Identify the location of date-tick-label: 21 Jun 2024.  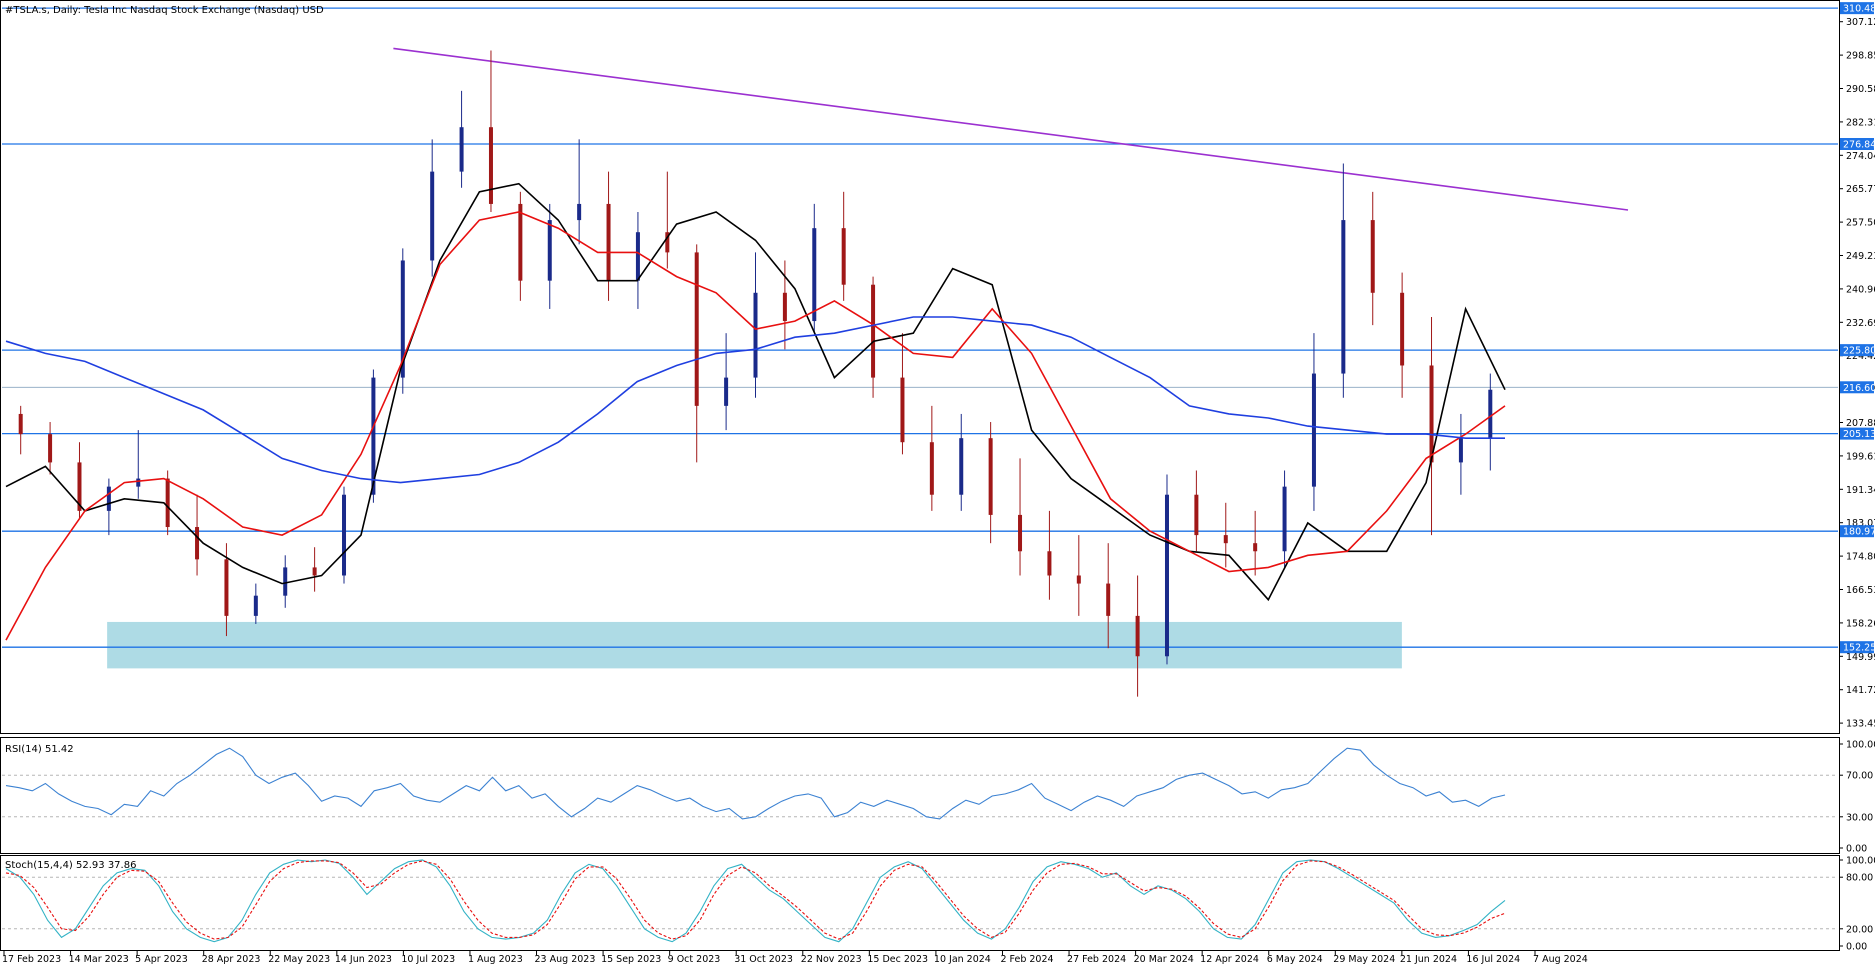
(1428, 959).